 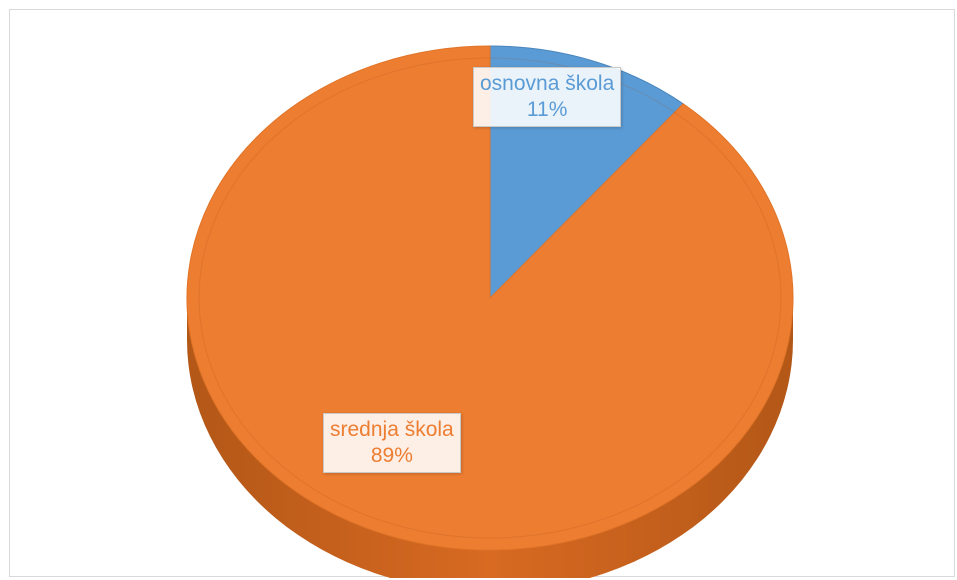 What do you see at coordinates (547, 109) in the screenshot?
I see `slice-value: 11%` at bounding box center [547, 109].